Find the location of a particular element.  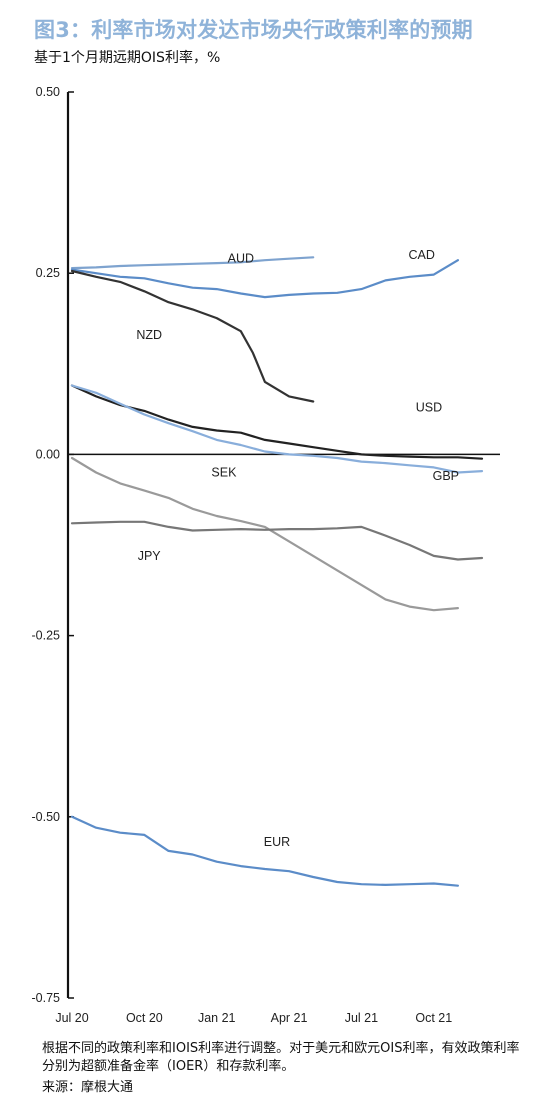

series-label-cad: CAD is located at coordinates (422, 255).